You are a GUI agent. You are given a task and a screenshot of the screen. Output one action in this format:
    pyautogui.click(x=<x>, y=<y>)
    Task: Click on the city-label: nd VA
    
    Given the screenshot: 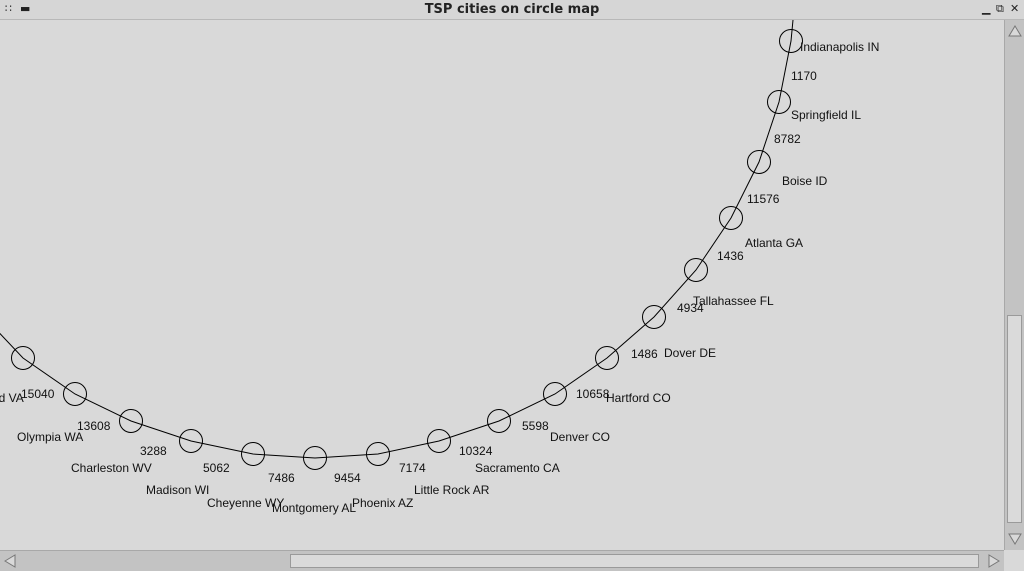 What is the action you would take?
    pyautogui.click(x=12, y=398)
    